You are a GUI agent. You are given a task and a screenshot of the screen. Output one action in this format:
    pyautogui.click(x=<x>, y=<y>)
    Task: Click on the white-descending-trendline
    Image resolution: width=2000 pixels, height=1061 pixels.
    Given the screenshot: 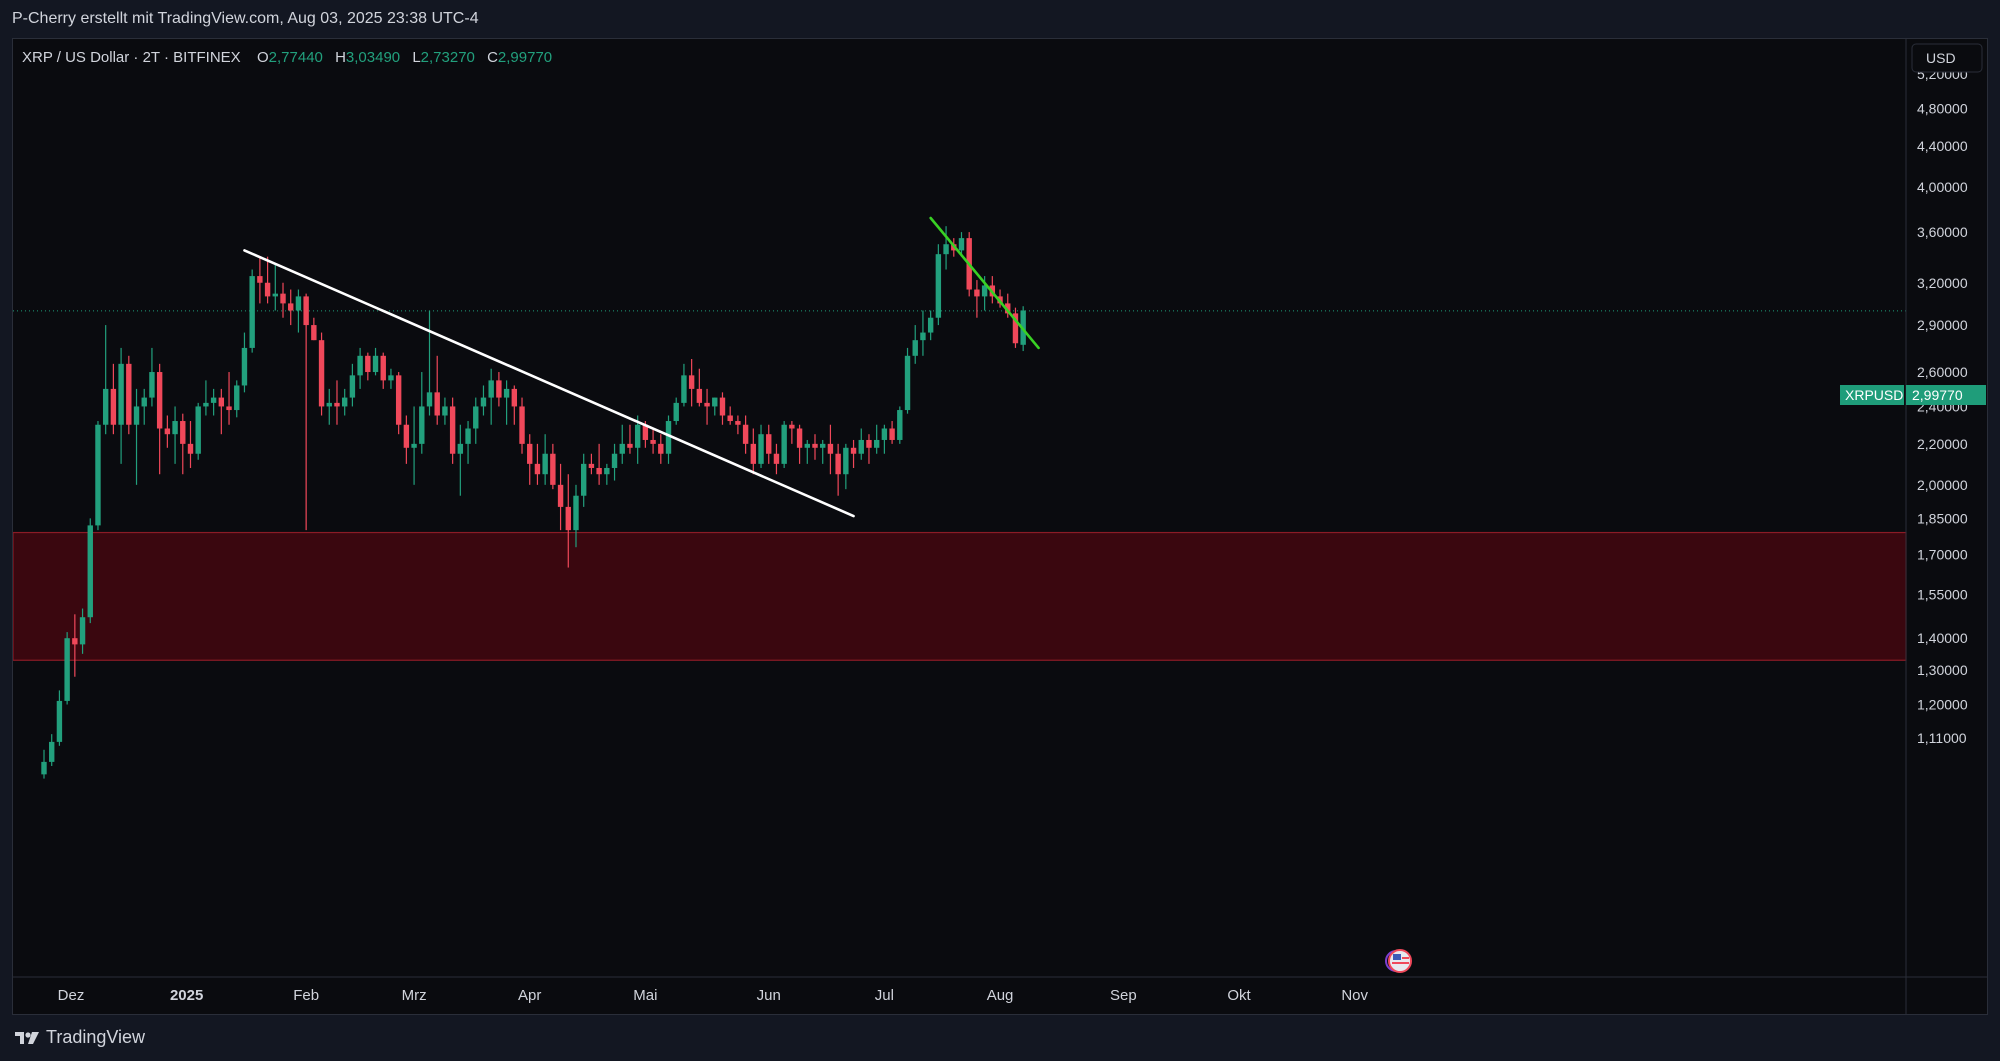 What is the action you would take?
    pyautogui.click(x=549, y=383)
    